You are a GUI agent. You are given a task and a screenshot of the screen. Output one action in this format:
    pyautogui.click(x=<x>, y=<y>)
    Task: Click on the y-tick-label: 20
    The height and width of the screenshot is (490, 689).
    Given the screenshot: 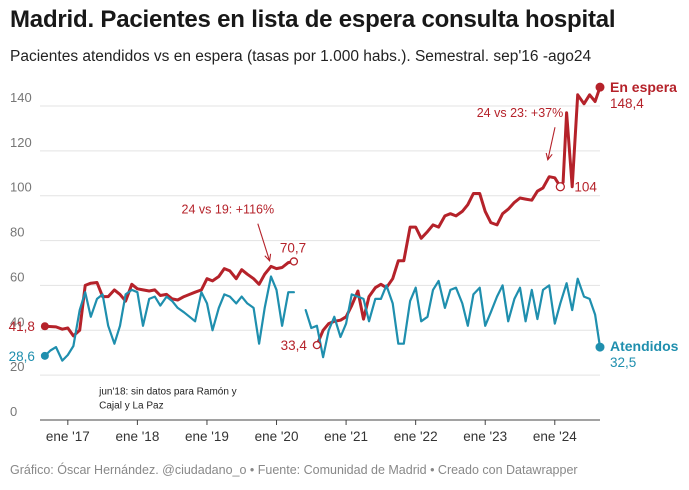 What is the action you would take?
    pyautogui.click(x=17, y=366)
    